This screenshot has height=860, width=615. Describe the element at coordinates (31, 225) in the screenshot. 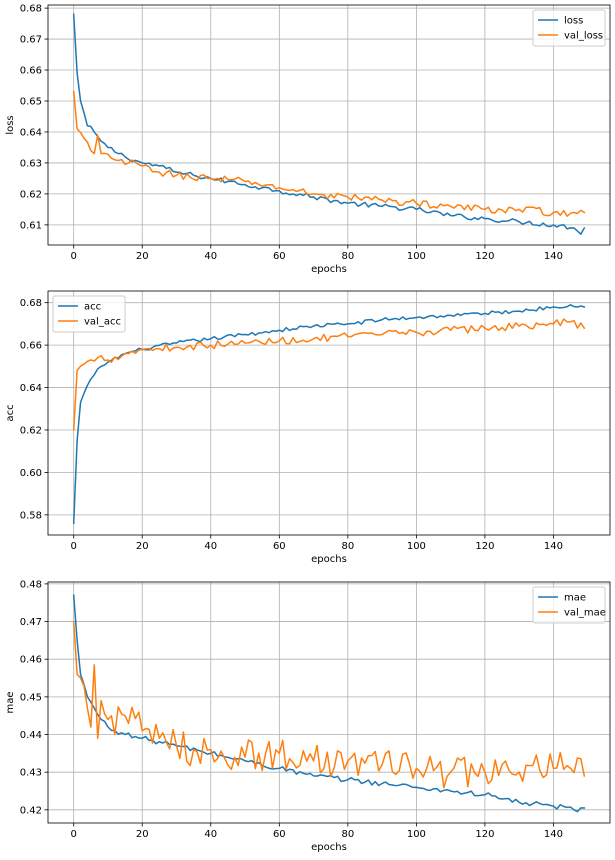

I see `y-tick-label: 0.61` at that location.